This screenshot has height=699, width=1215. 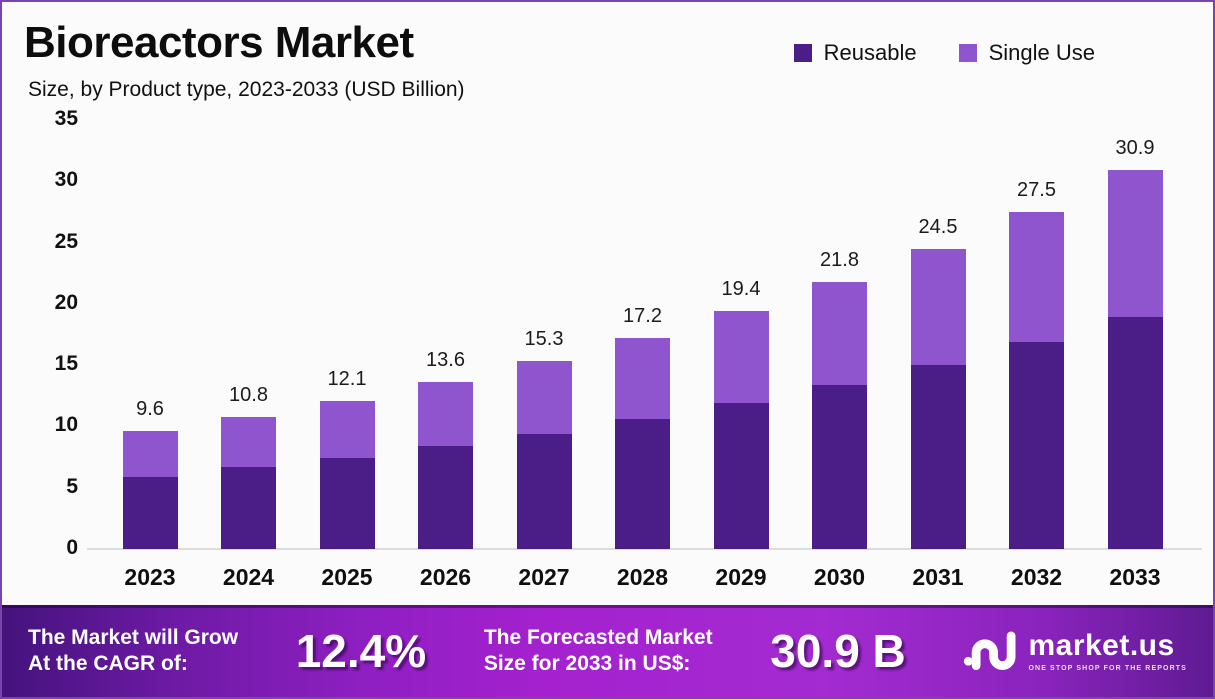 I want to click on marketus-logo-icon, so click(x=991, y=651).